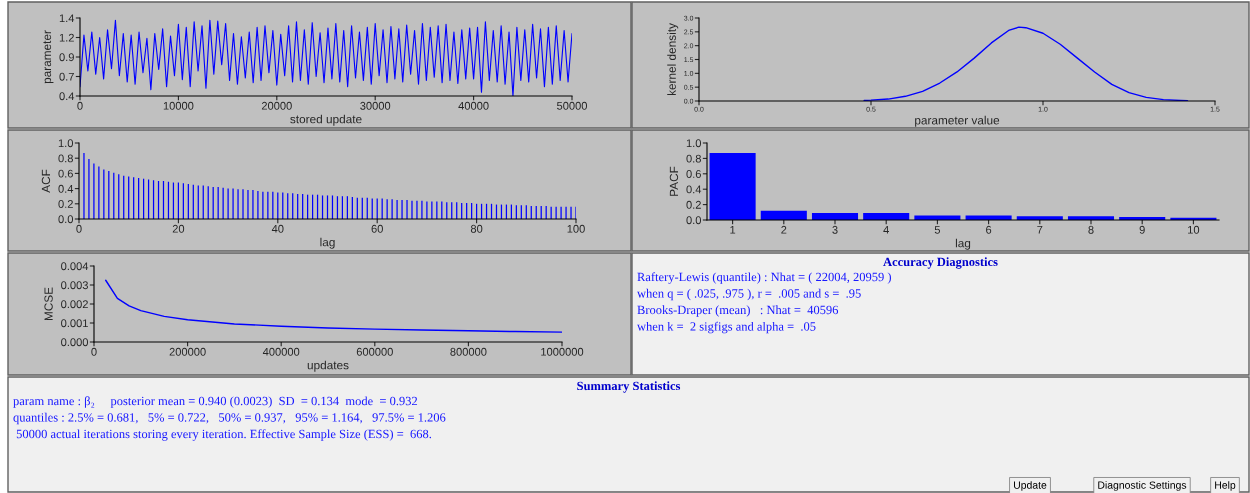 The width and height of the screenshot is (1250, 493). I want to click on y-axis-title: MCSE, so click(48, 304).